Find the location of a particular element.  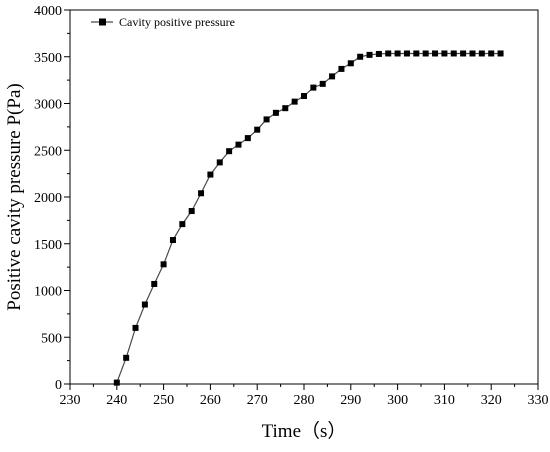

y-tick-label: 0 is located at coordinates (58, 385).